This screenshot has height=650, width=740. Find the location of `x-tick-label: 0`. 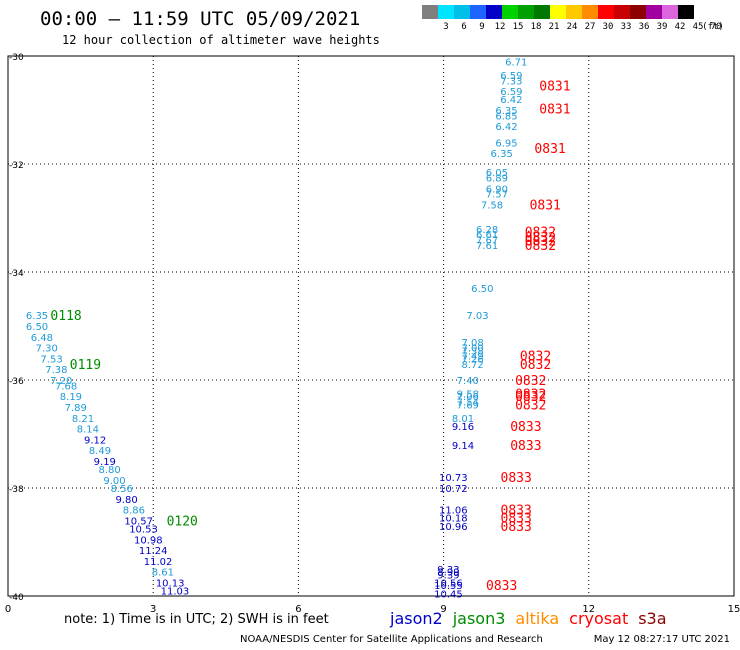

x-tick-label: 0 is located at coordinates (8, 609).